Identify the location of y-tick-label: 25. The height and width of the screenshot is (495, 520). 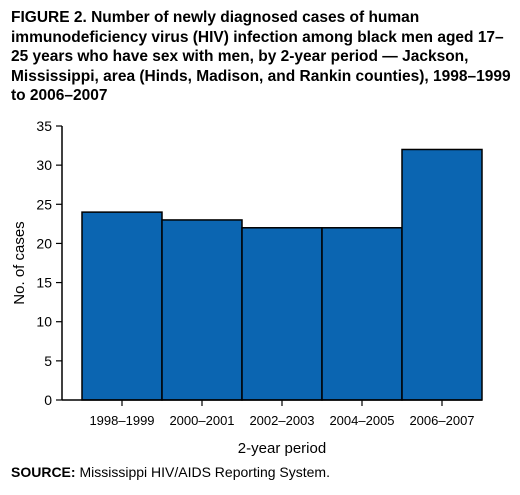
(44, 204).